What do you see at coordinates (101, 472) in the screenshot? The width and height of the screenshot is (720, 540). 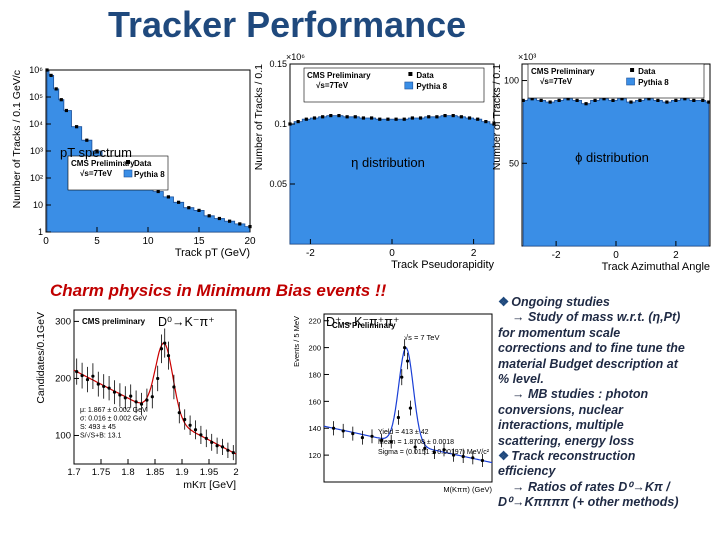 I see `x-tick-label: 1.75` at bounding box center [101, 472].